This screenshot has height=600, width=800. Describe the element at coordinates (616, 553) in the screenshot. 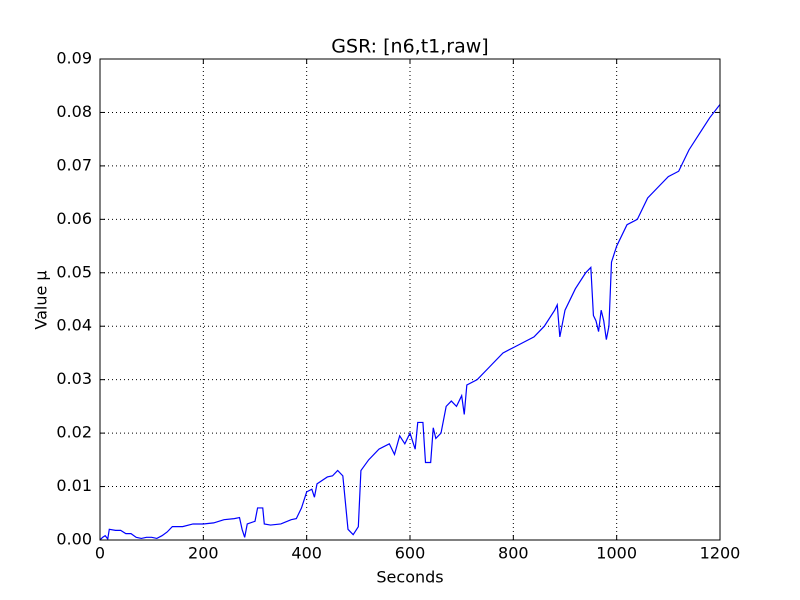

I see `x-tick-label: 1000` at that location.